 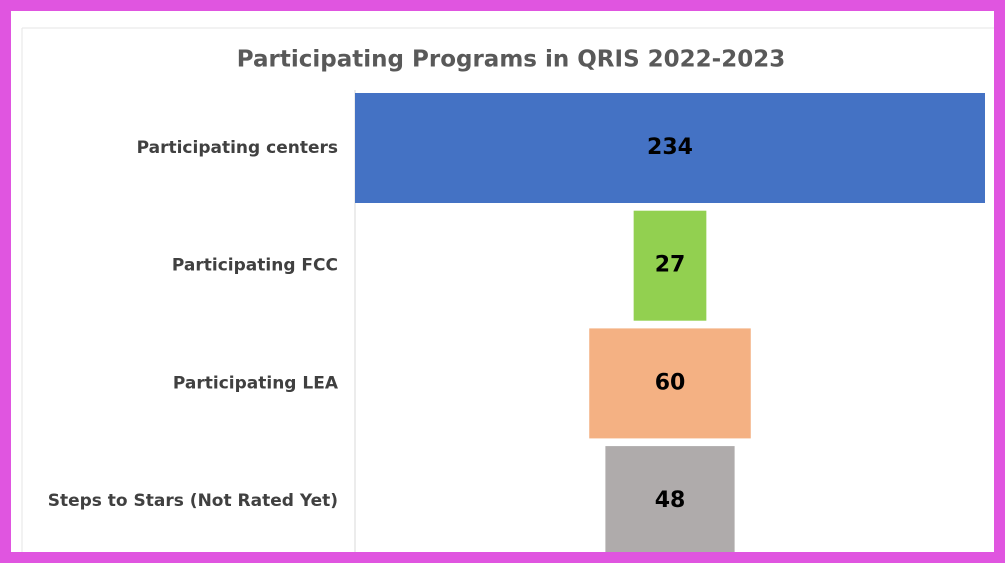 What do you see at coordinates (193, 501) in the screenshot?
I see `category-label: Steps to Stars (Not Rated Yet)` at bounding box center [193, 501].